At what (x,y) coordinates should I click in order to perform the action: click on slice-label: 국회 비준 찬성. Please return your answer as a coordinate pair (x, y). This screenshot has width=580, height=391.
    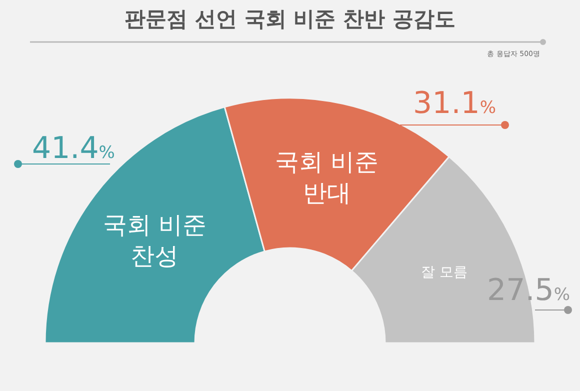
    Looking at the image, I should click on (154, 240).